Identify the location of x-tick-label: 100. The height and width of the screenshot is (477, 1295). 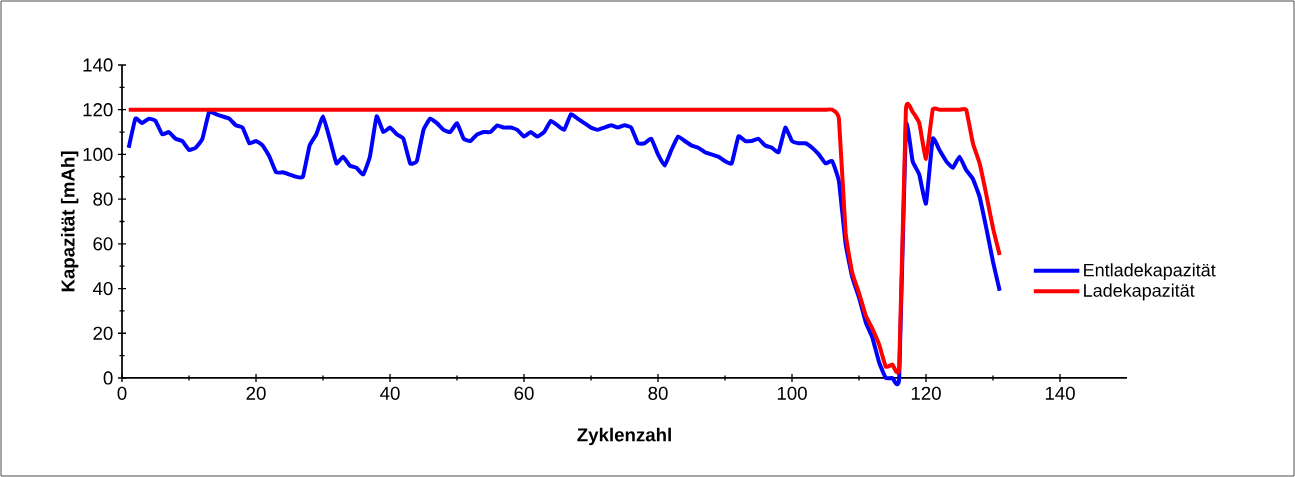
(792, 393).